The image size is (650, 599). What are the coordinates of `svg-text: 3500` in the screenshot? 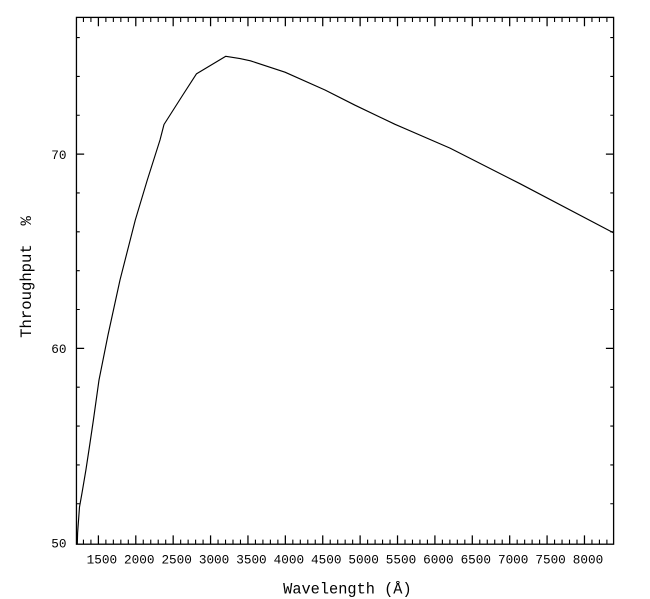 It's located at (251, 559).